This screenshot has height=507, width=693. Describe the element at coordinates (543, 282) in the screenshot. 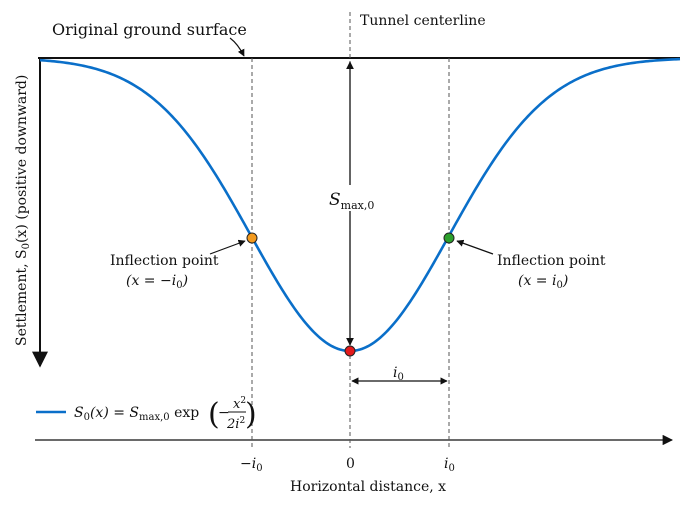

I see `right-inflection-equation: (x = i0)` at that location.